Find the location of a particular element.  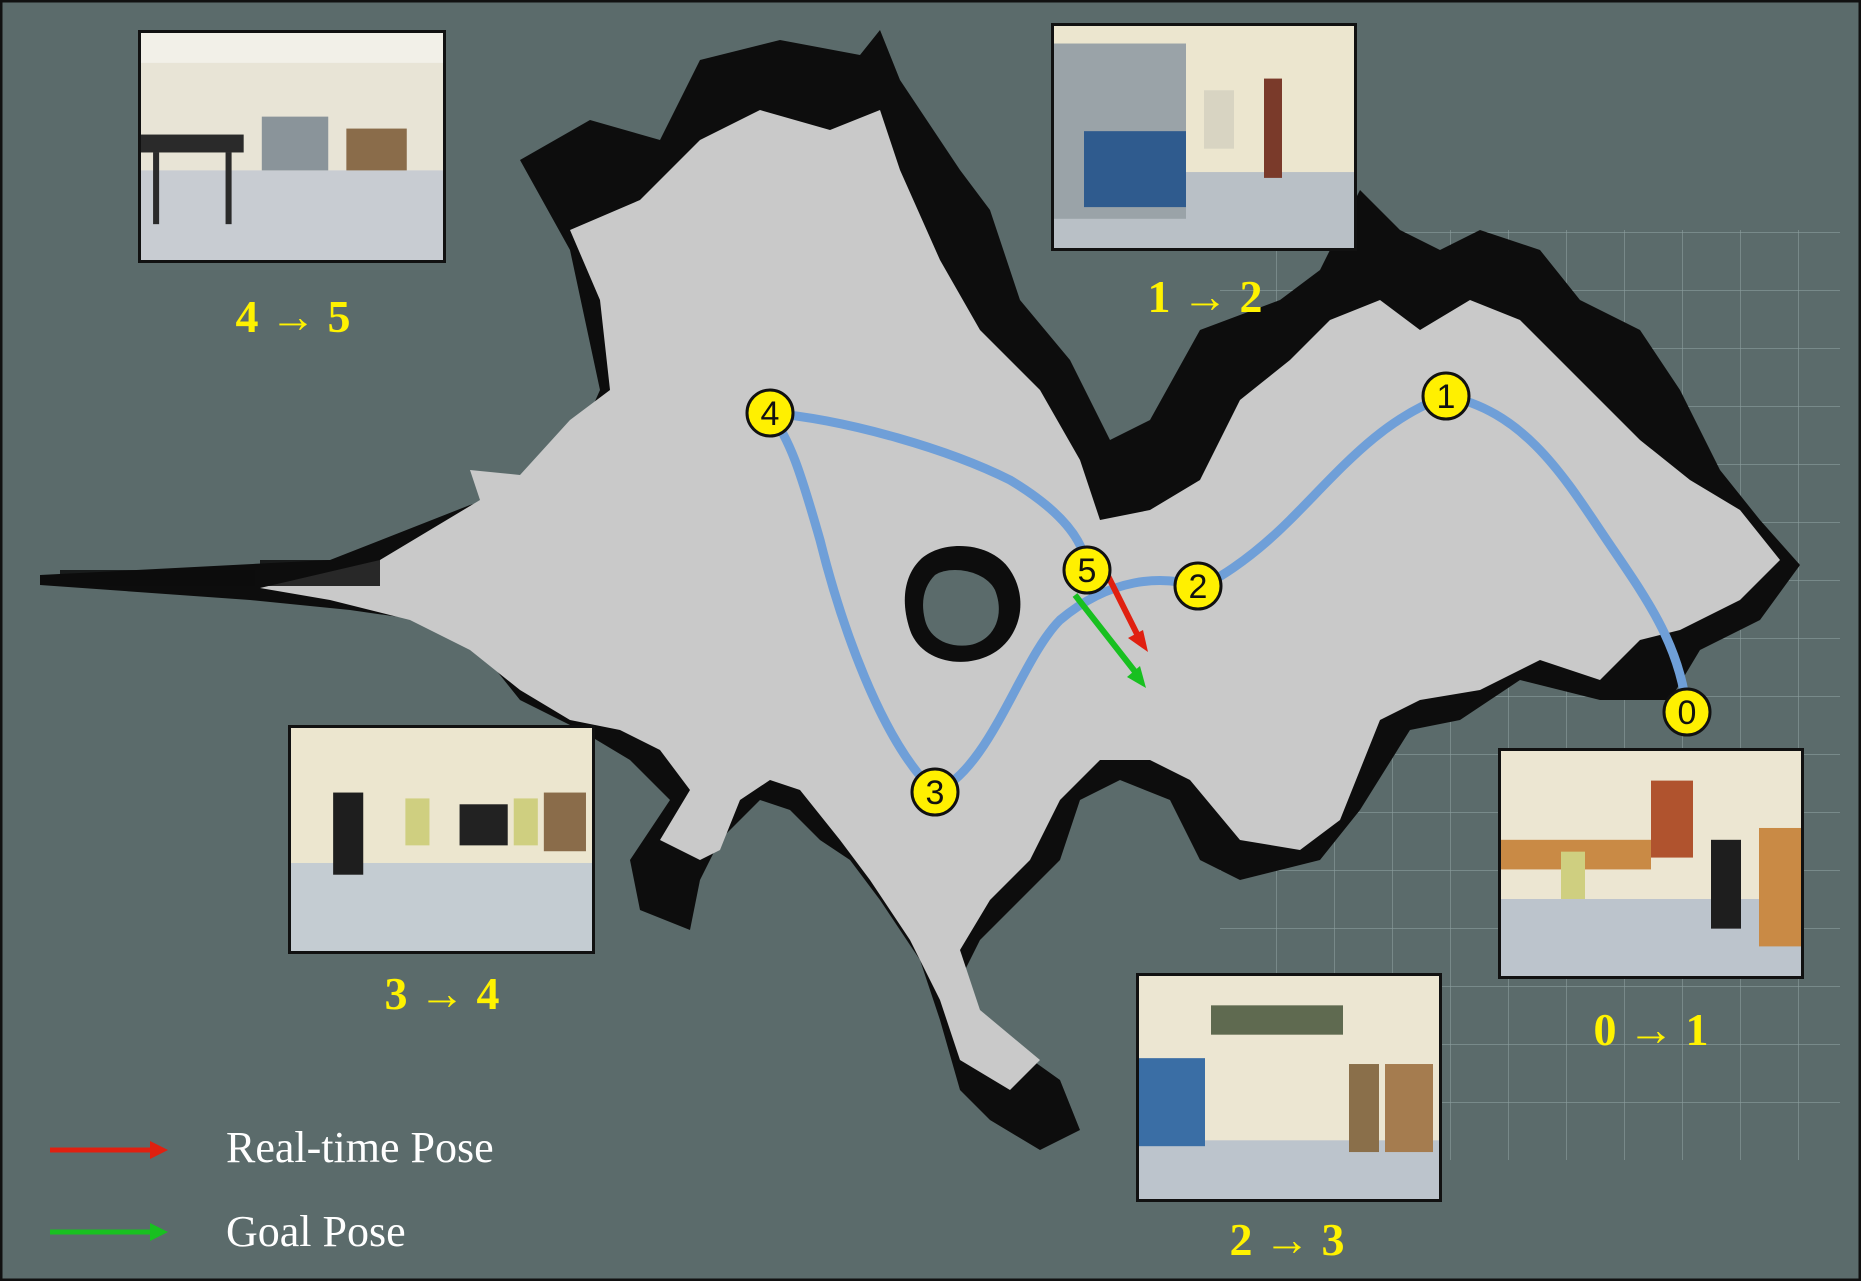

goal-pose-arrow is located at coordinates (1109, 640).